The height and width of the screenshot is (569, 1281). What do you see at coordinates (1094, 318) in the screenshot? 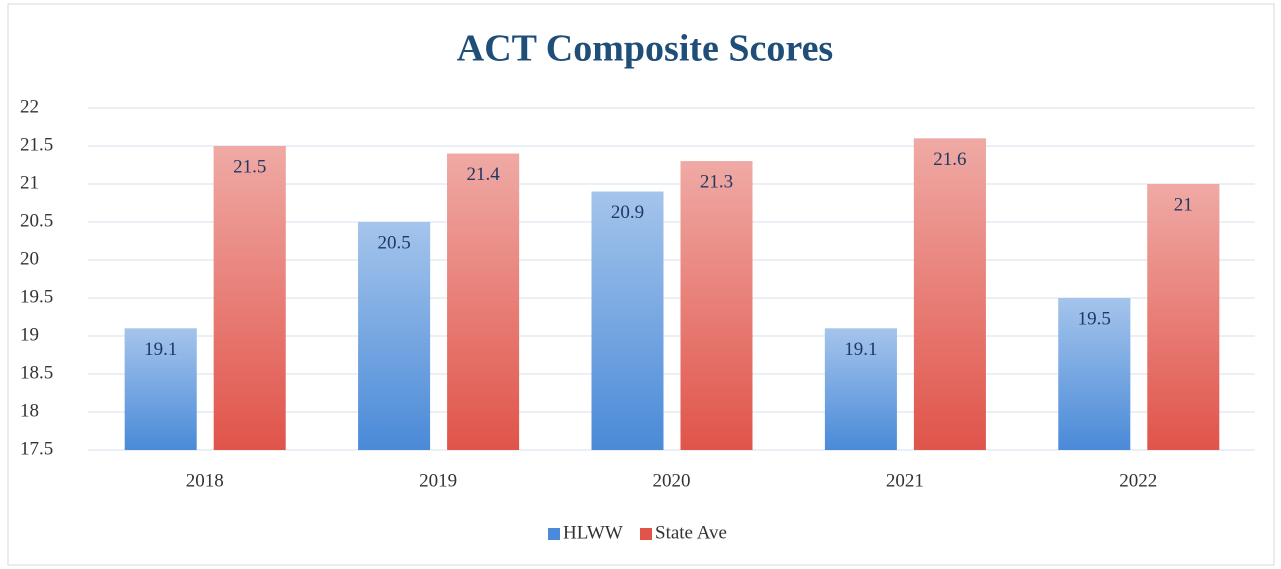
I see `data-label: 19.5` at bounding box center [1094, 318].